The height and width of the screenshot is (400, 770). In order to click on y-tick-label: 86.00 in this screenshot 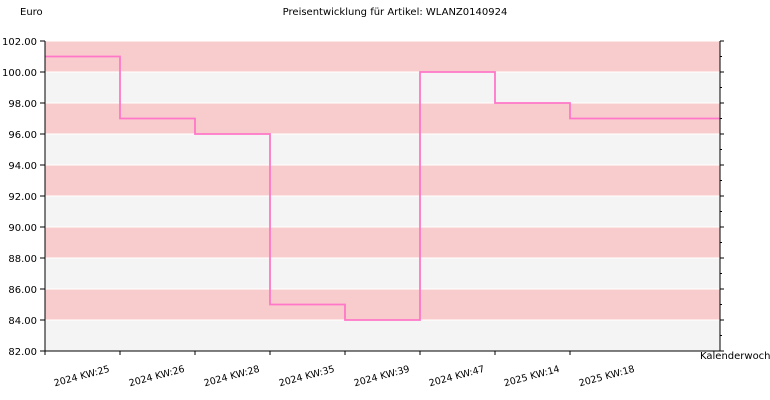, I will do `click(22, 290)`.